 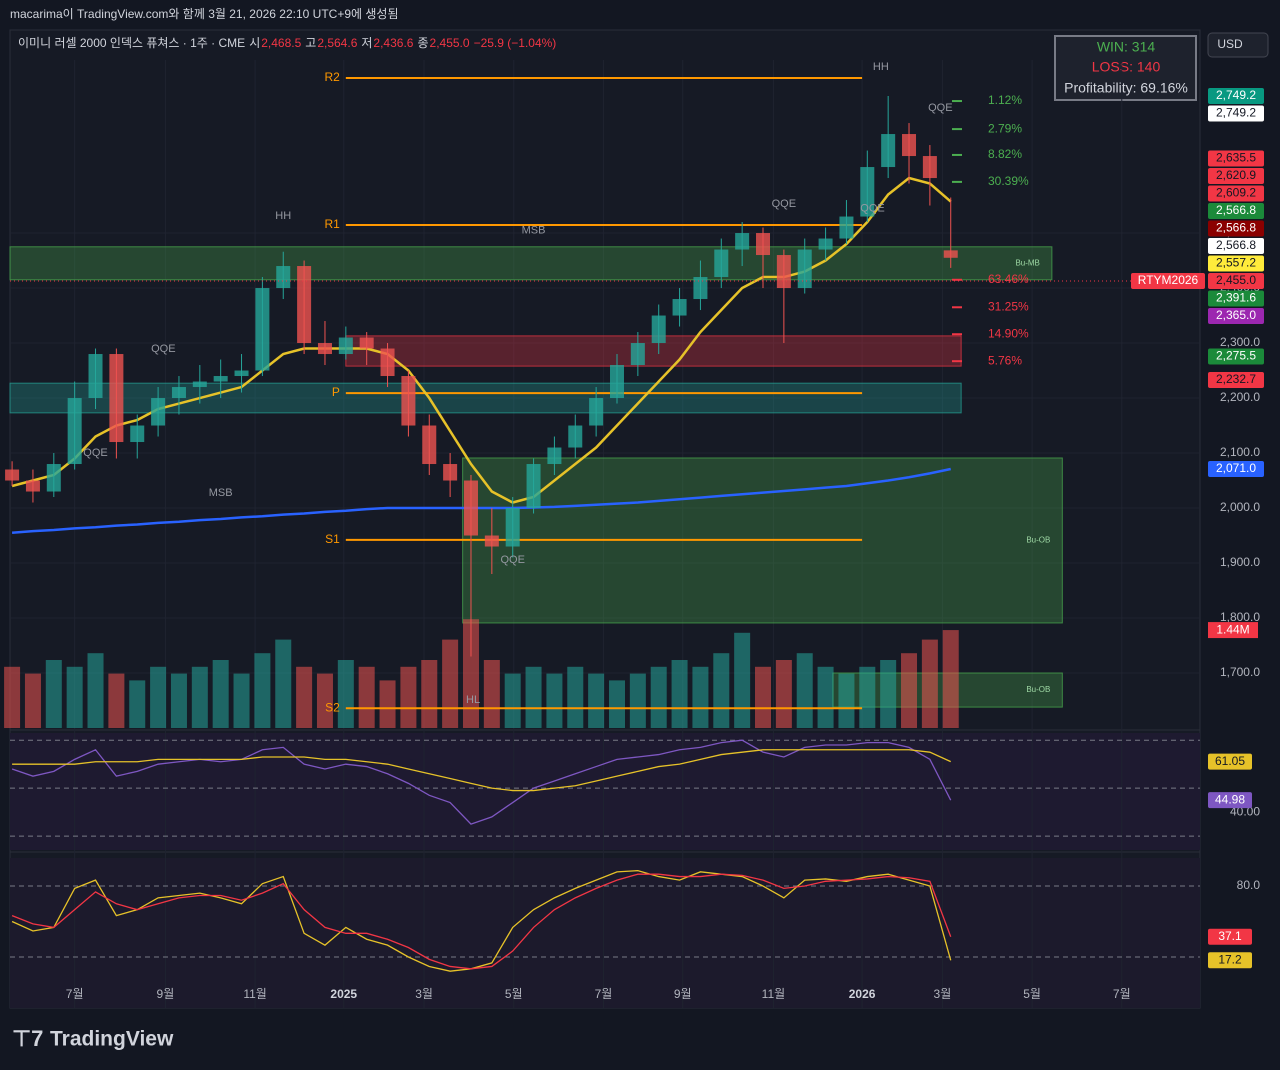 I want to click on volume-tag-label: 1.44M, so click(x=1232, y=629).